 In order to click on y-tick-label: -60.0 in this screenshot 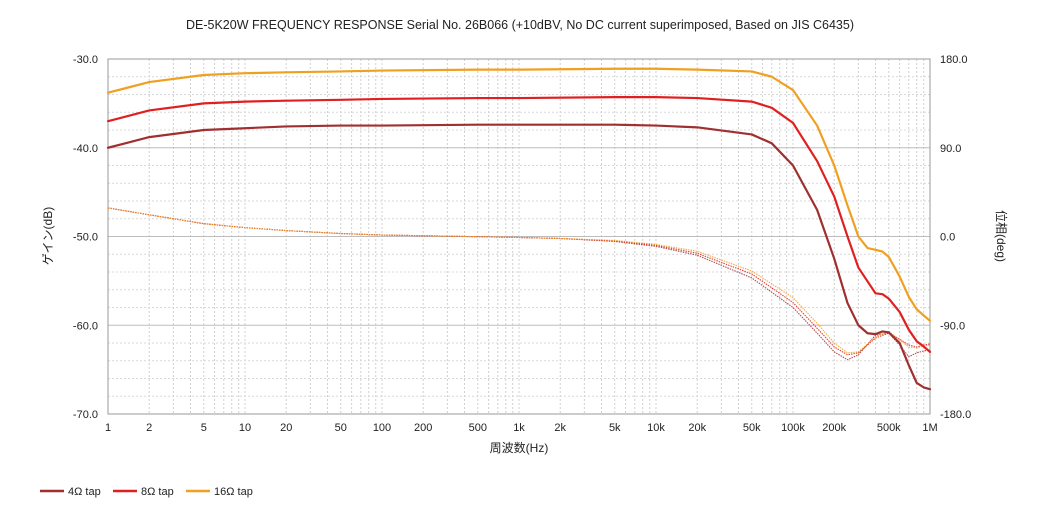, I will do `click(85, 326)`.